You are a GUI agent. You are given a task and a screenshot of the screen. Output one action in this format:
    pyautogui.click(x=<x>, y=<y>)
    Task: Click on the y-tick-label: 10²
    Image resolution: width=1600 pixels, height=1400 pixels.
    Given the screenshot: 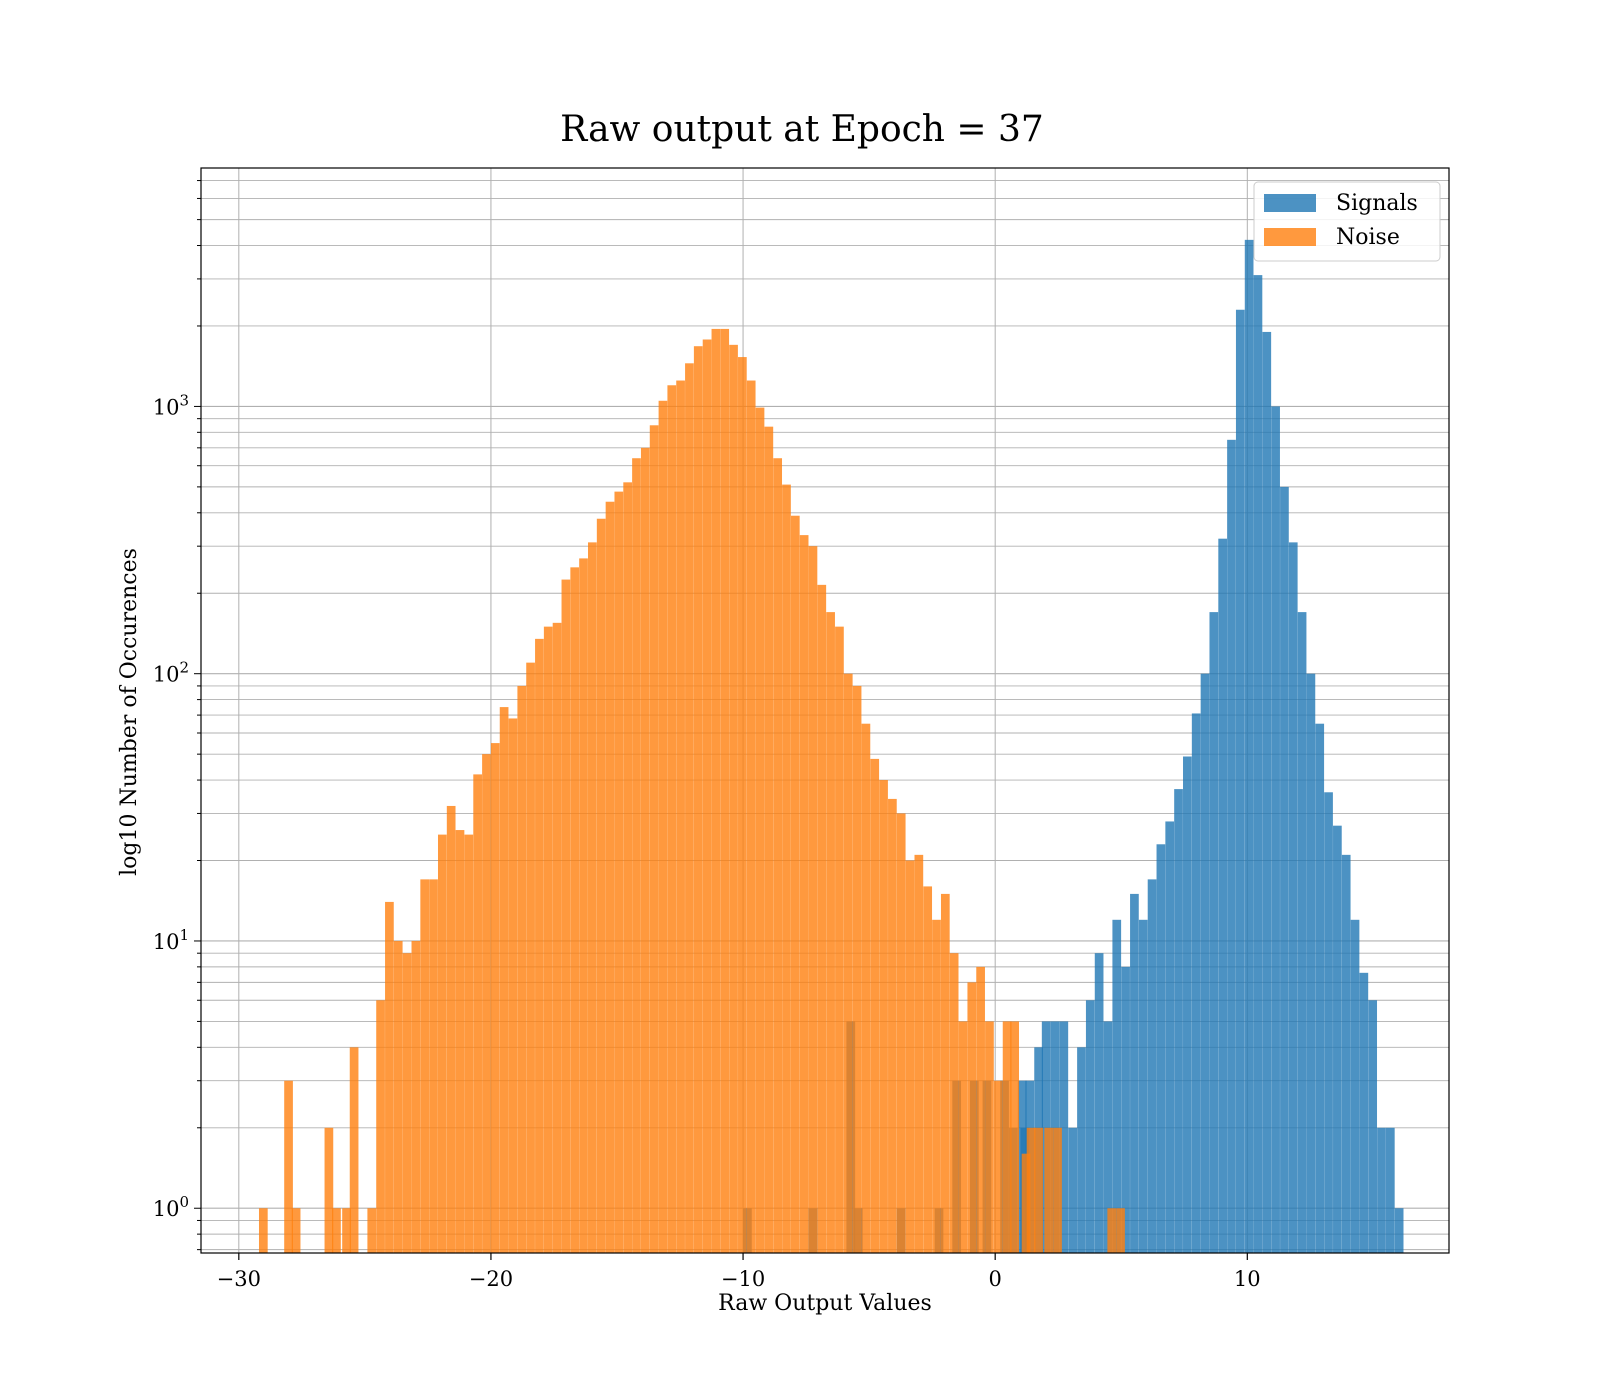 What is the action you would take?
    pyautogui.click(x=171, y=673)
    